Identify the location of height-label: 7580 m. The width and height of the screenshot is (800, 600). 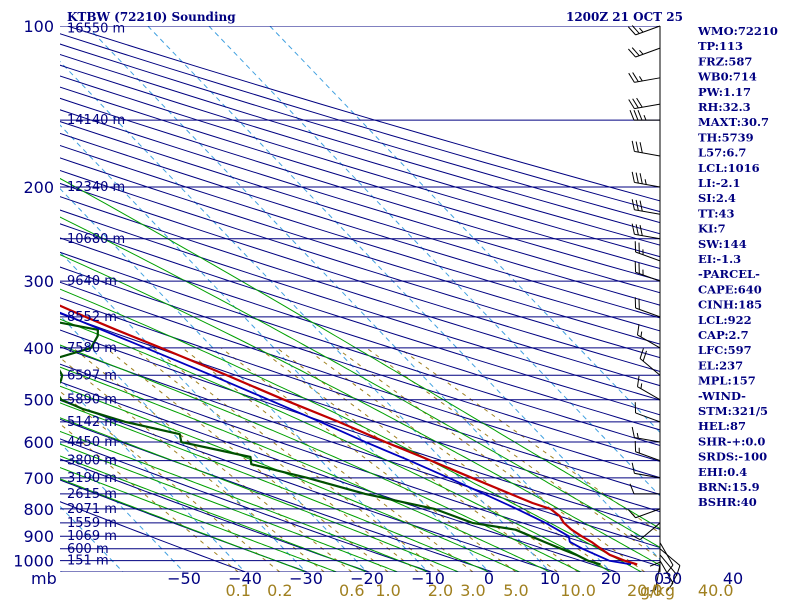
(92, 348).